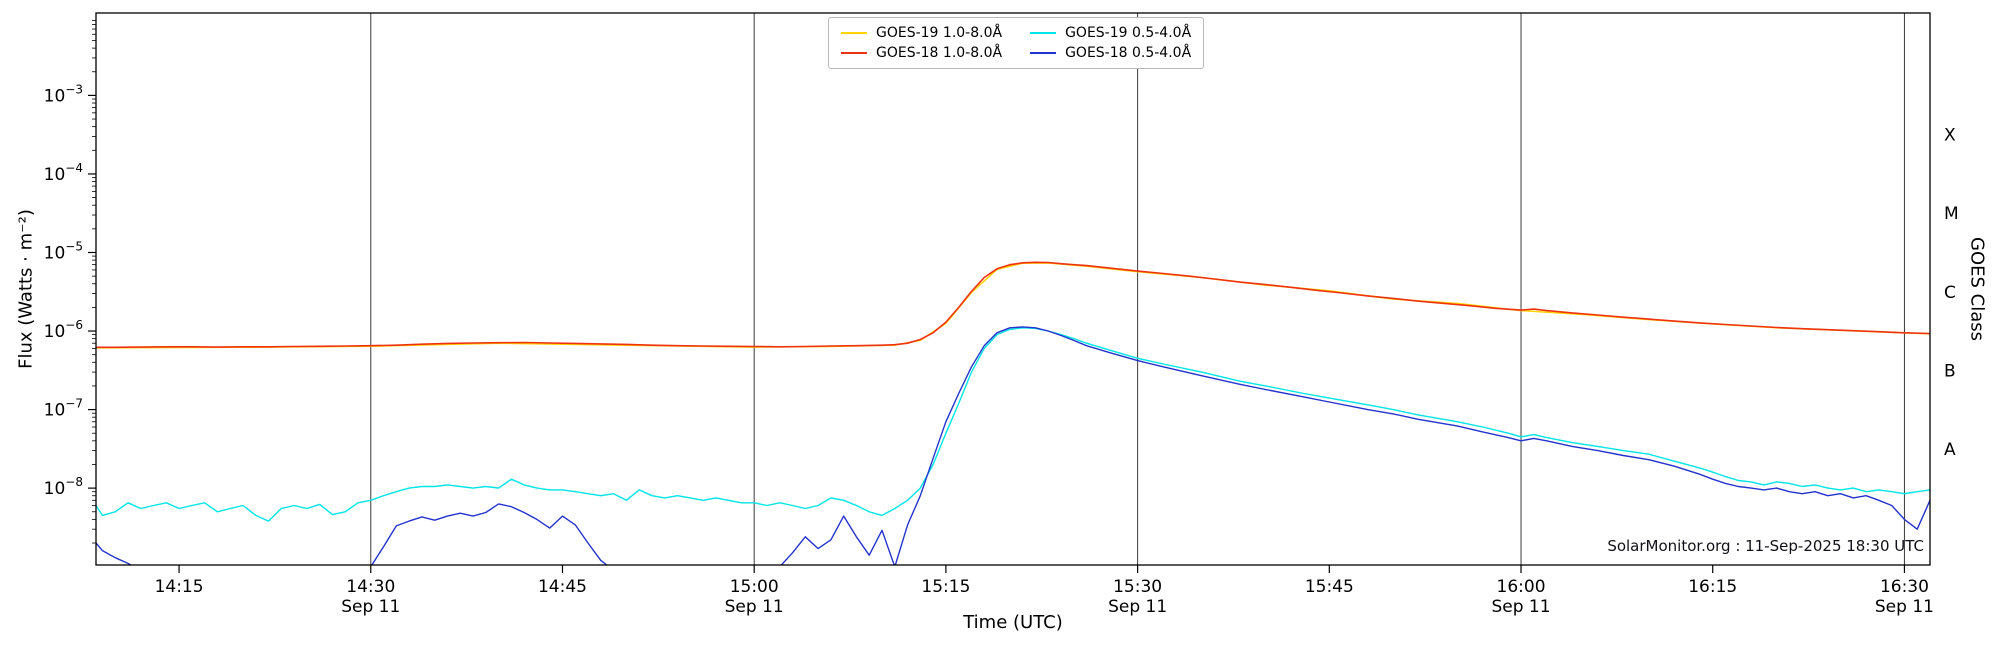 The image size is (2000, 650). Describe the element at coordinates (63, 330) in the screenshot. I see `y-tick-label: 10⁻⁶` at that location.